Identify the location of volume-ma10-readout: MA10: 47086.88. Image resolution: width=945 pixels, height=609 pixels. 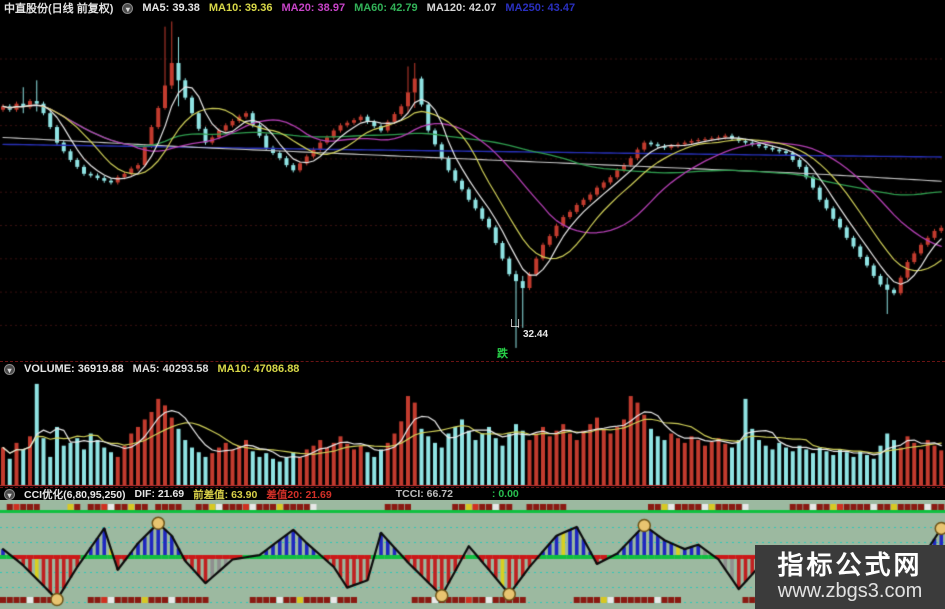
(258, 369).